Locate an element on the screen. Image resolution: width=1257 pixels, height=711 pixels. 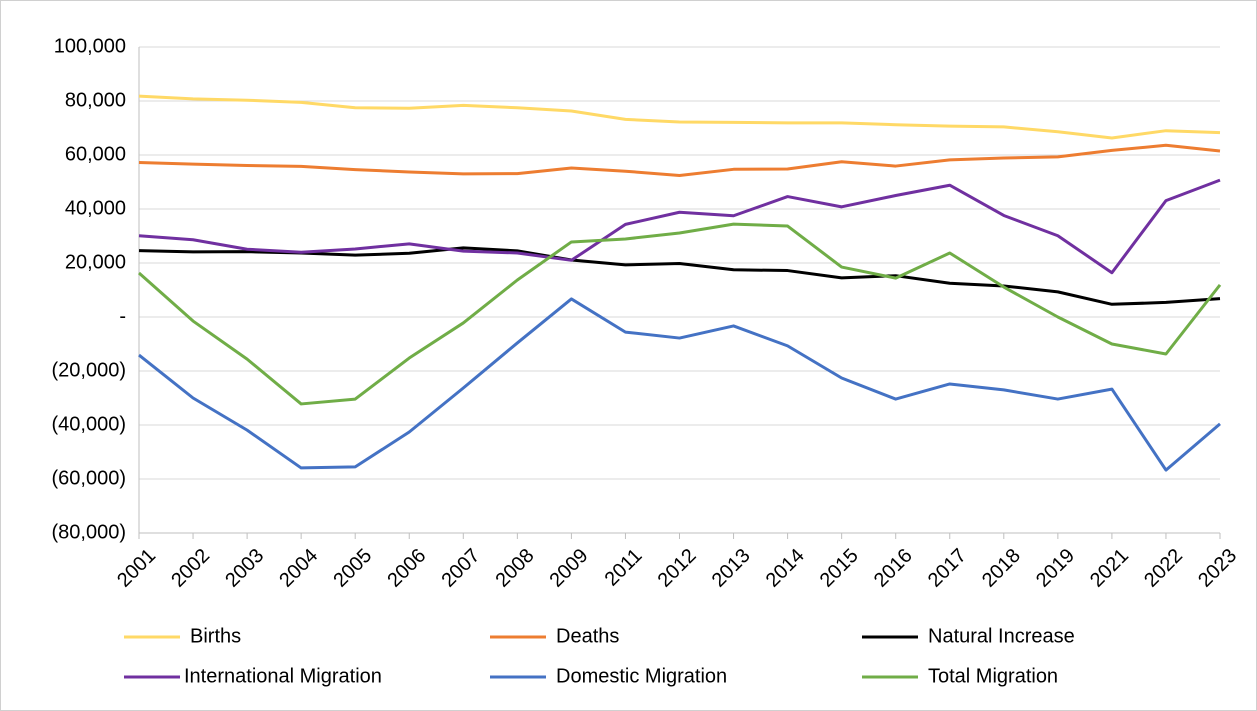
y-tick-label: (80,000) is located at coordinates (89, 532).